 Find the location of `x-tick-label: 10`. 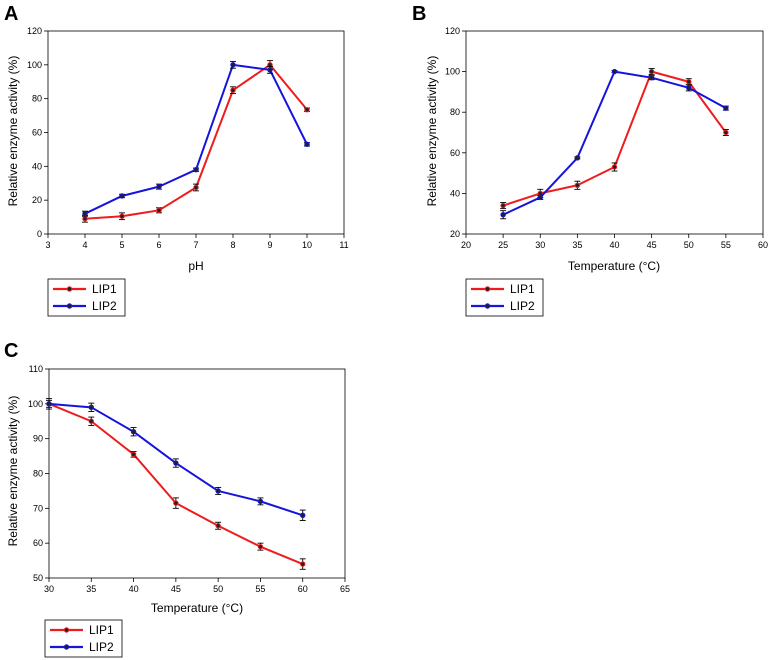

x-tick-label: 10 is located at coordinates (307, 245).